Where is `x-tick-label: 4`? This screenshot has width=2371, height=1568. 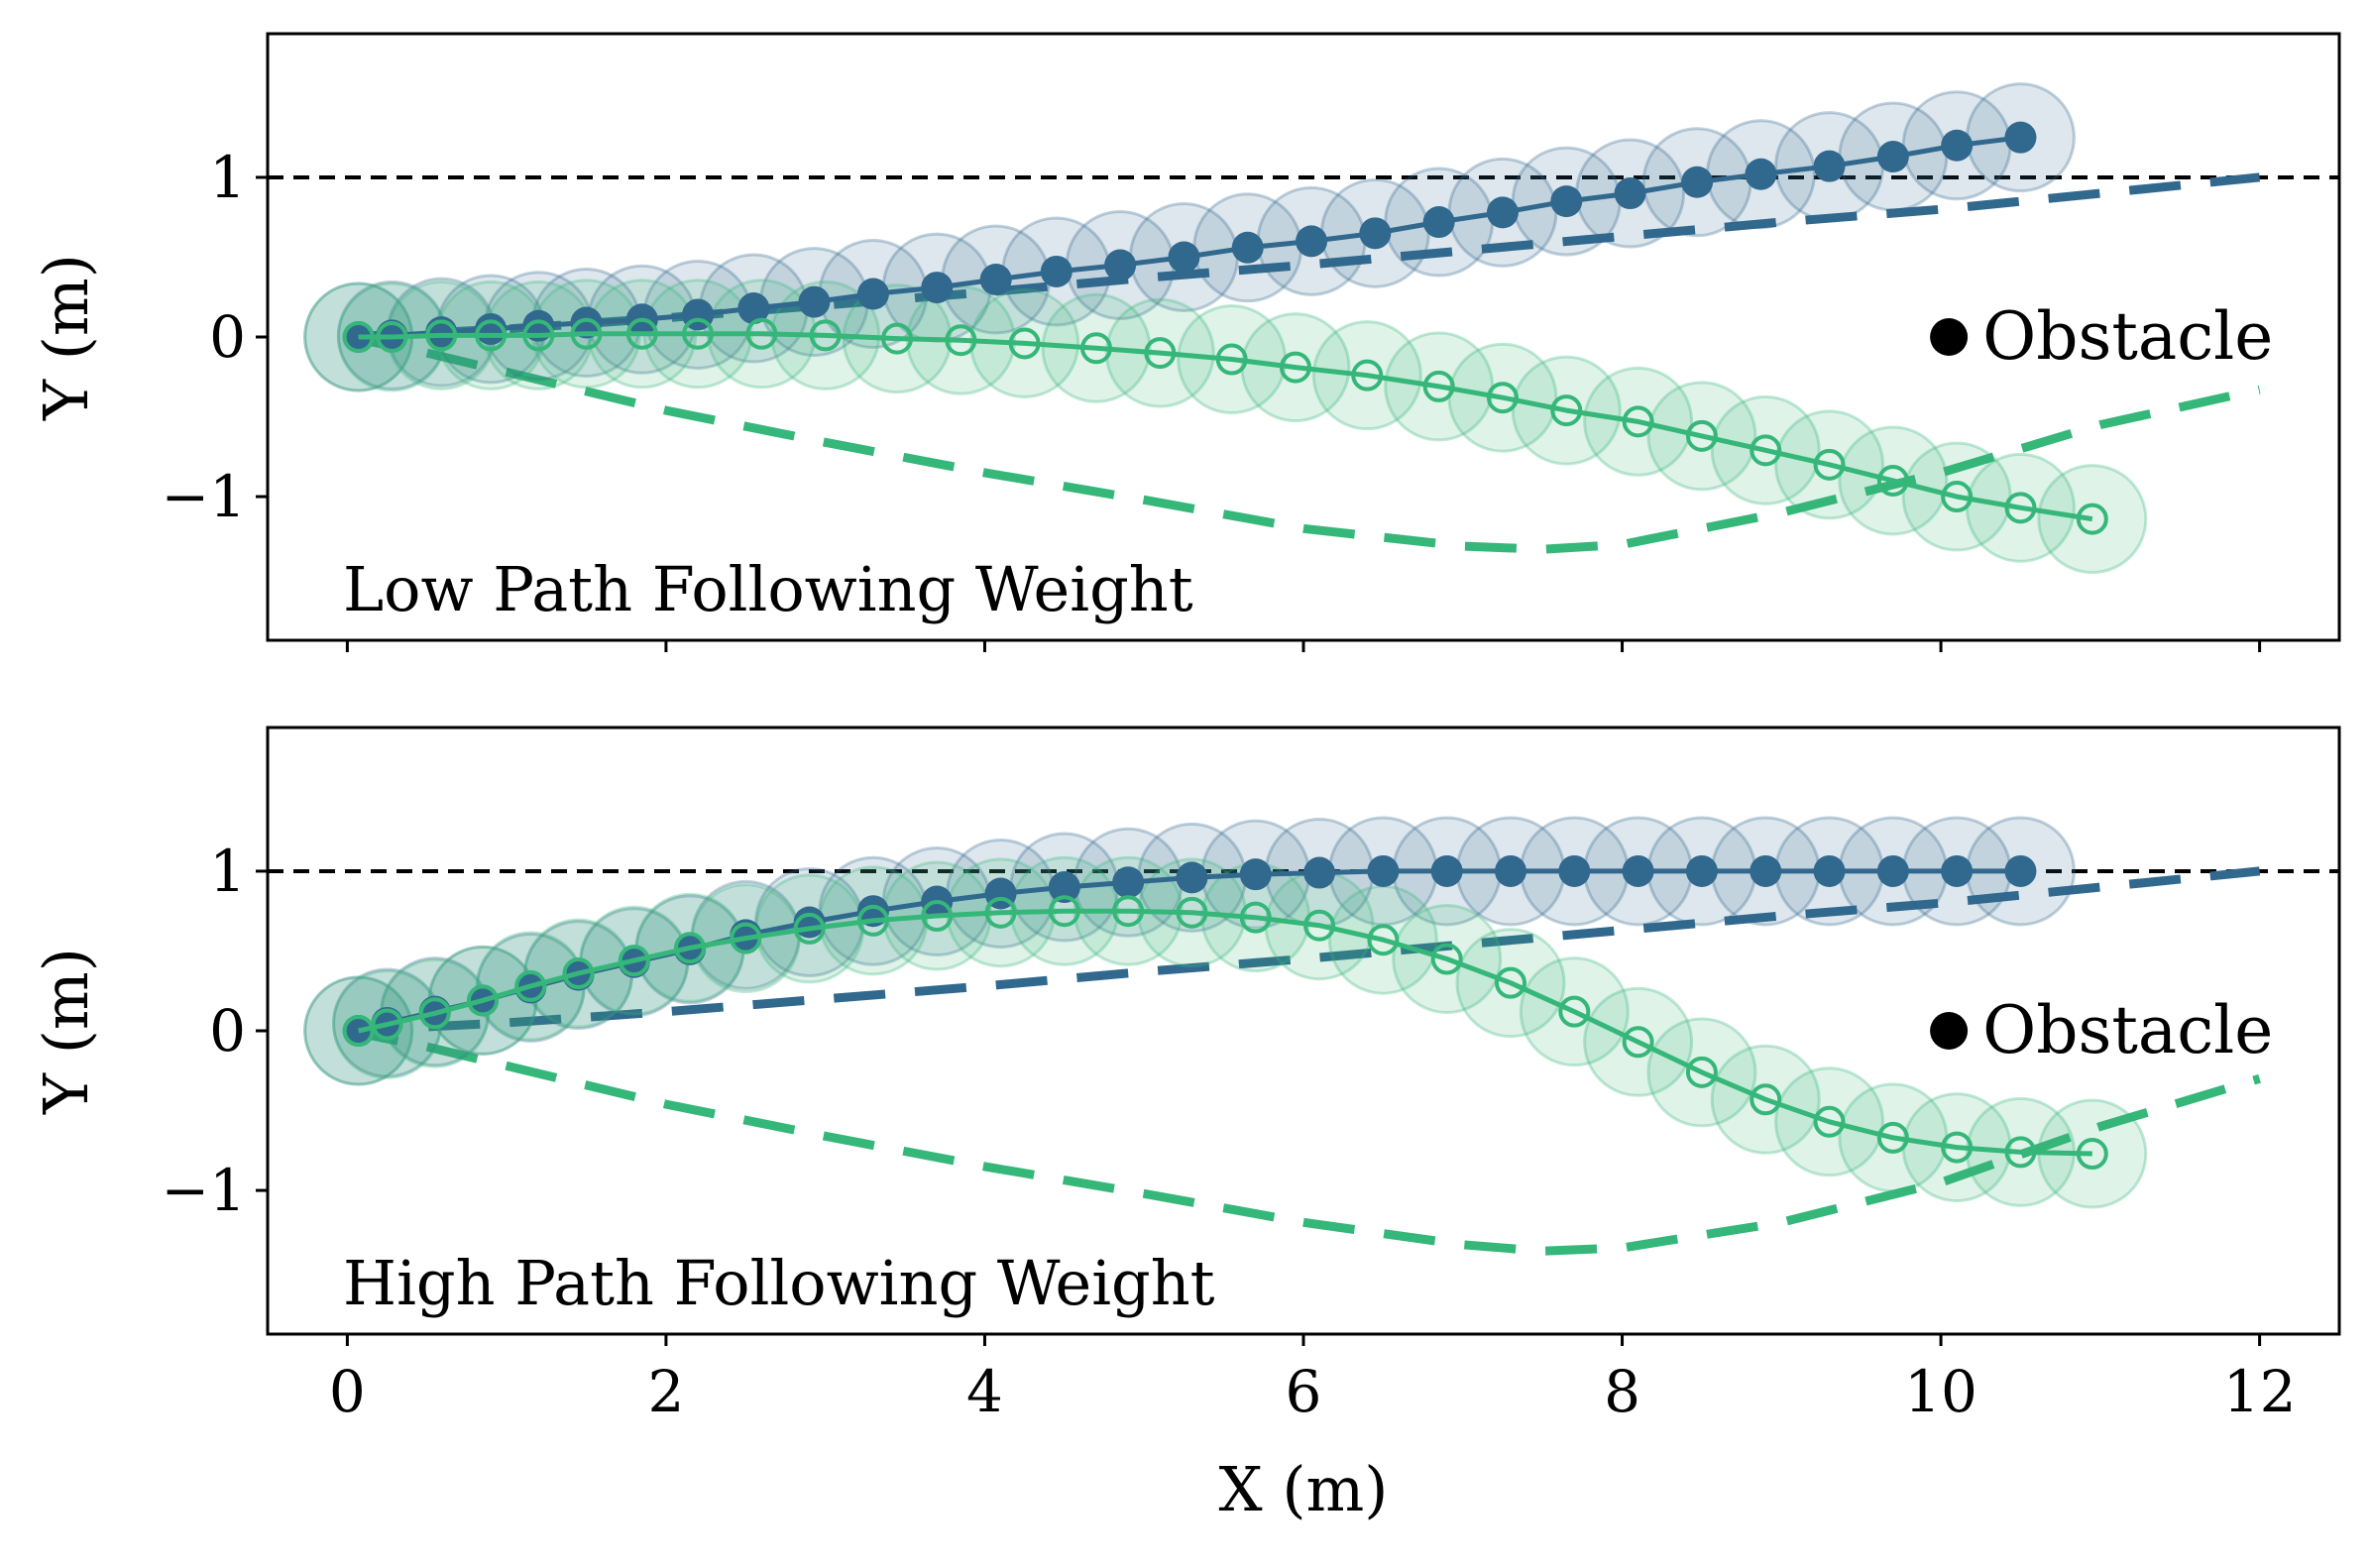
x-tick-label: 4 is located at coordinates (985, 1391).